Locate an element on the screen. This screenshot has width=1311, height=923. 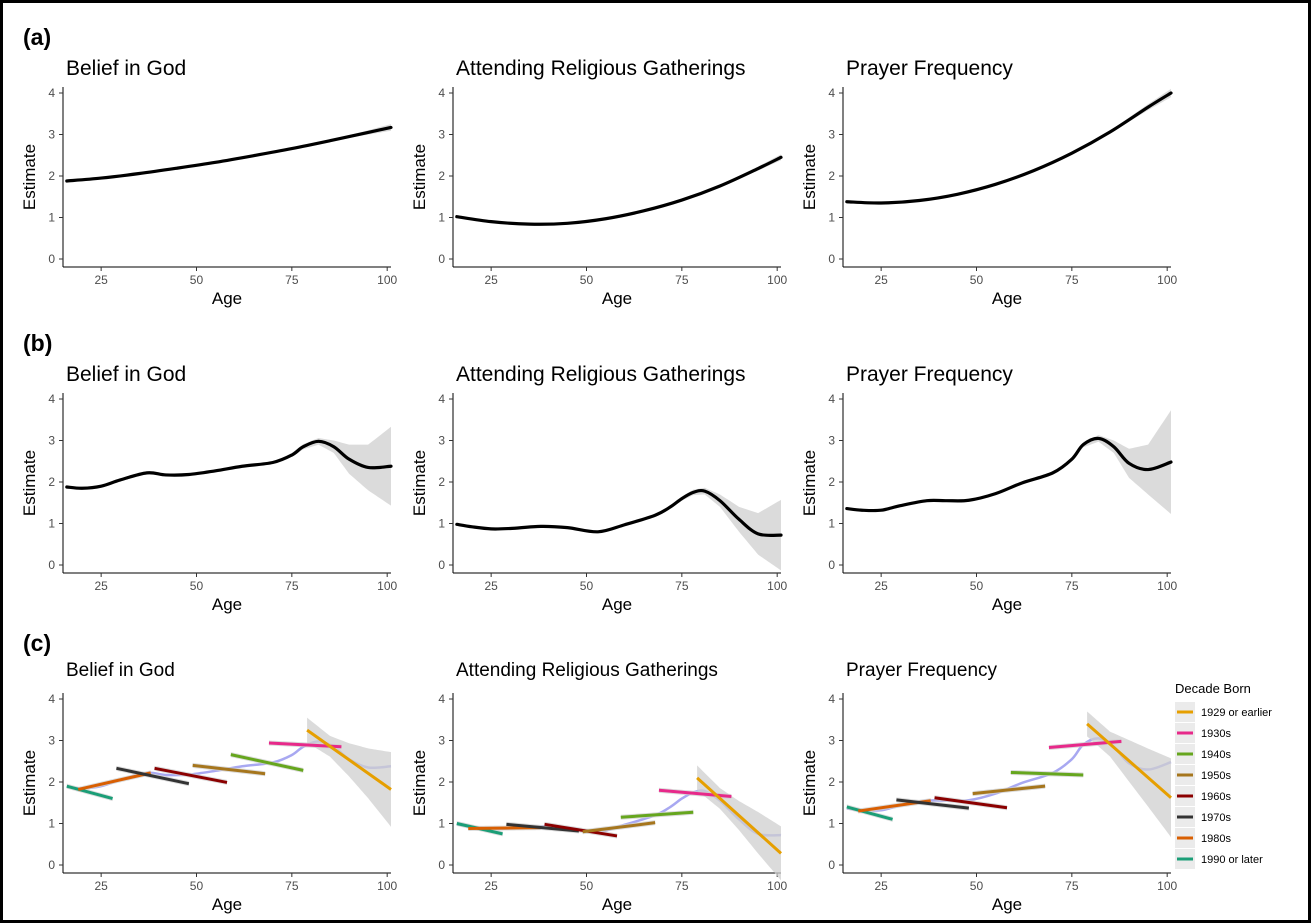
panel-title: Belief in God is located at coordinates (120, 670).